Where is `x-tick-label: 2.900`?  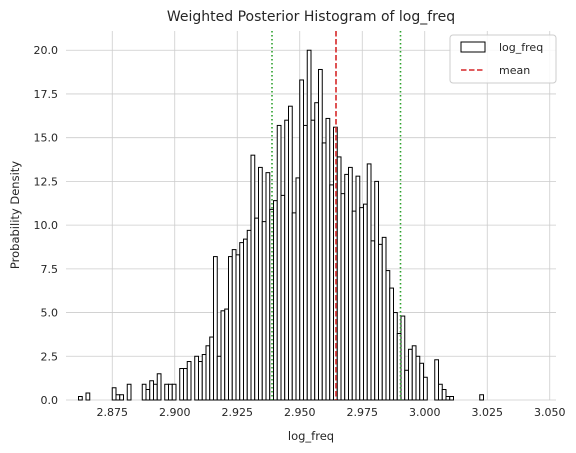
x-tick-label: 2.900 is located at coordinates (175, 412).